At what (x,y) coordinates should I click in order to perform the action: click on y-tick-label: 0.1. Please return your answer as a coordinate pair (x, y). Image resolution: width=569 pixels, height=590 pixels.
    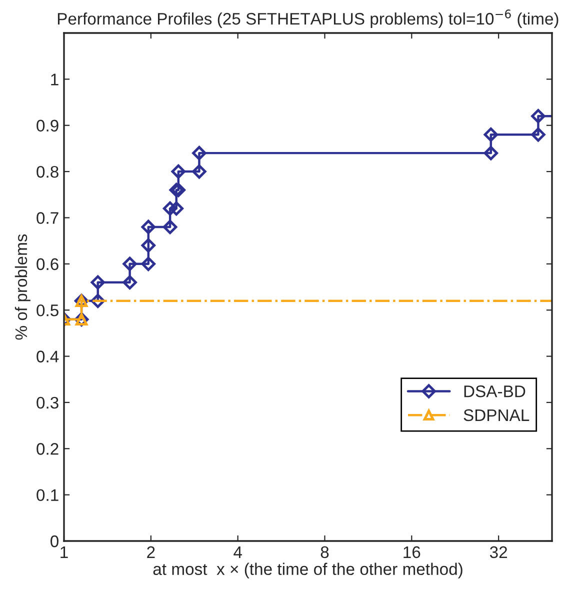
    Looking at the image, I should click on (47, 495).